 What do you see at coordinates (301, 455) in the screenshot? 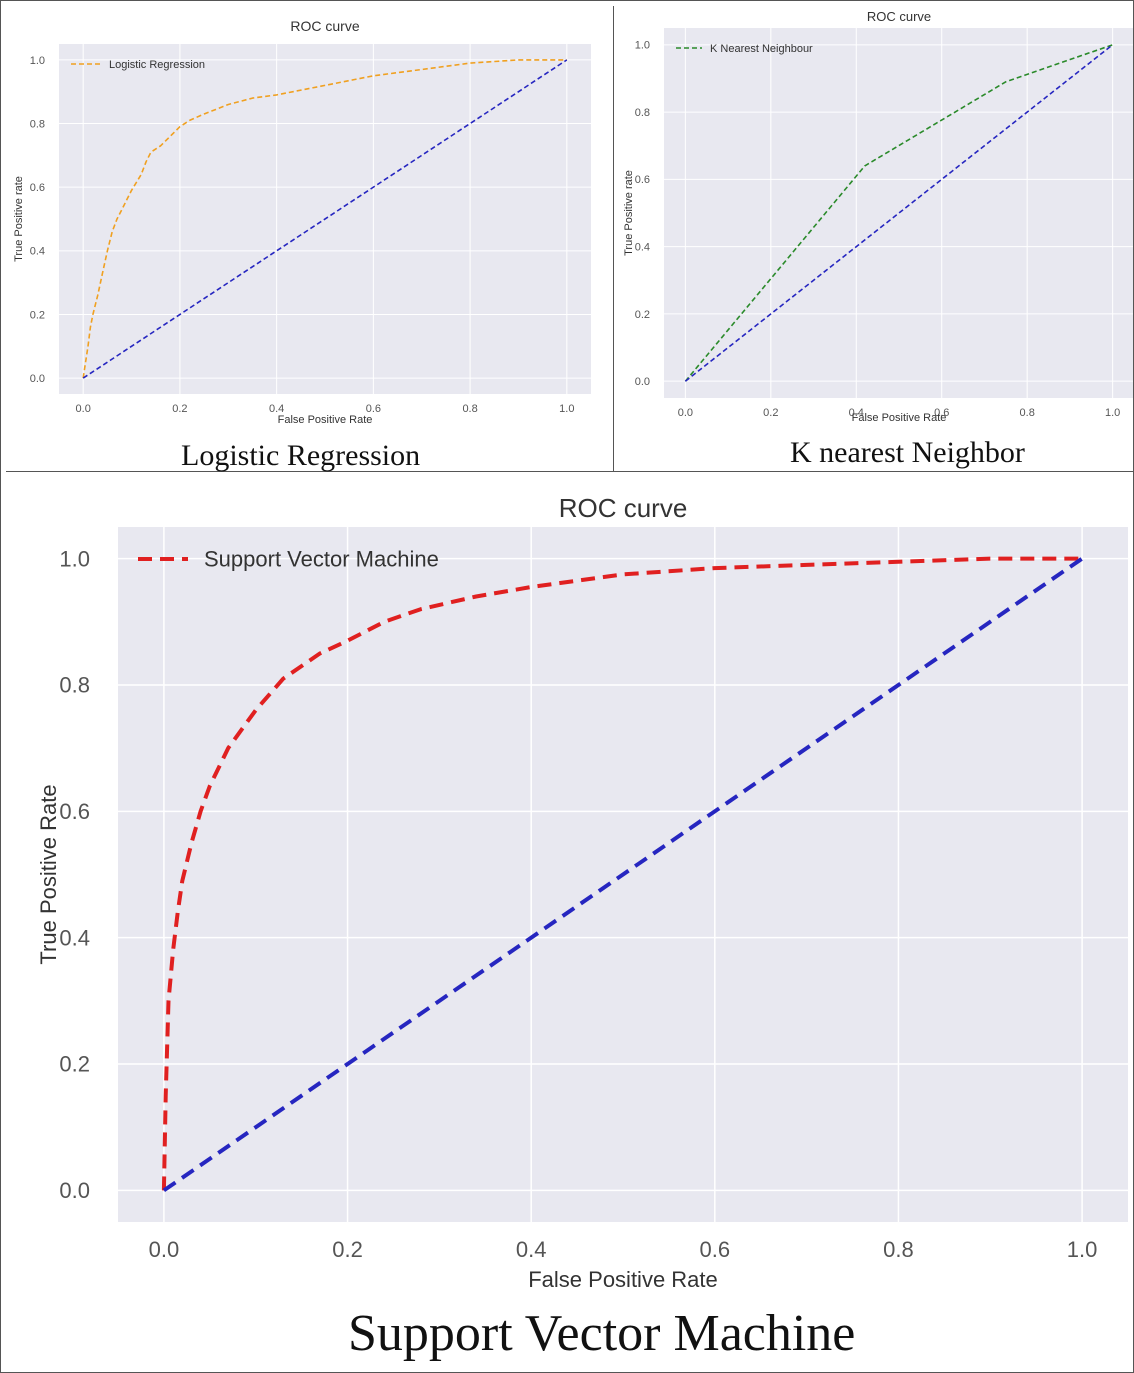
I see `lr-caption: Logistic Regression` at bounding box center [301, 455].